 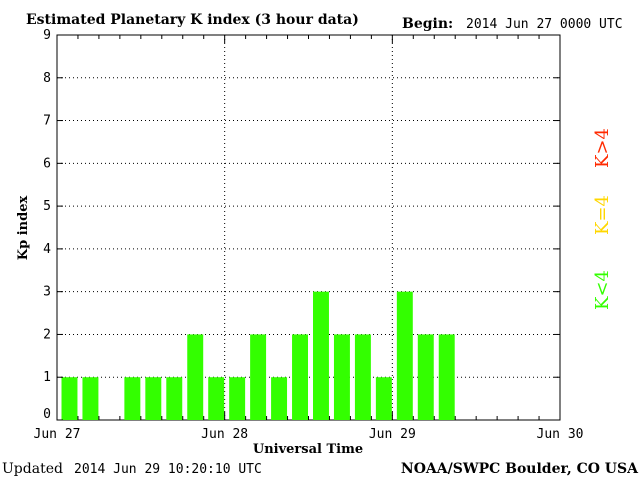 What do you see at coordinates (602, 215) in the screenshot?
I see `legend-entry-equal-4: K=4` at bounding box center [602, 215].